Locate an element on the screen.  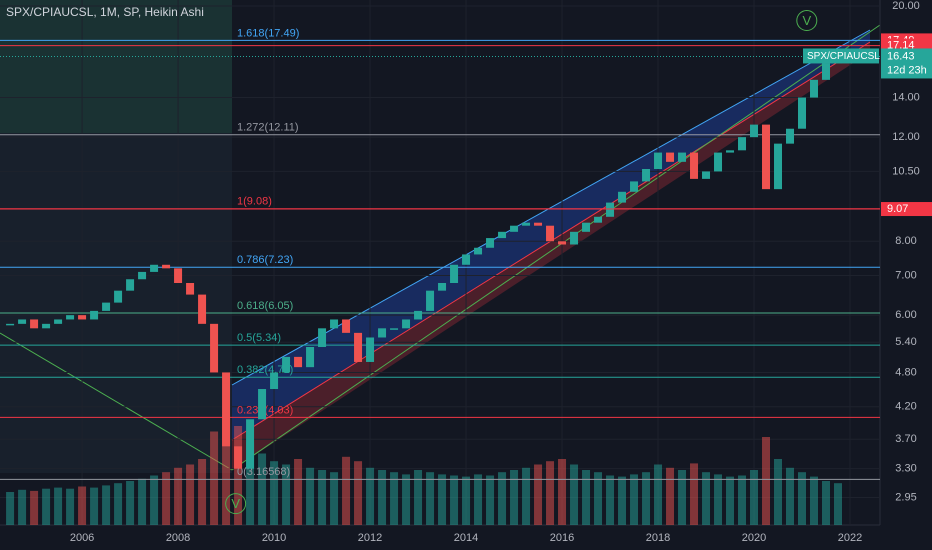
chart-title: SPX/CPIAUCSL, 1M, SP, Heikin Ashi is located at coordinates (105, 12).